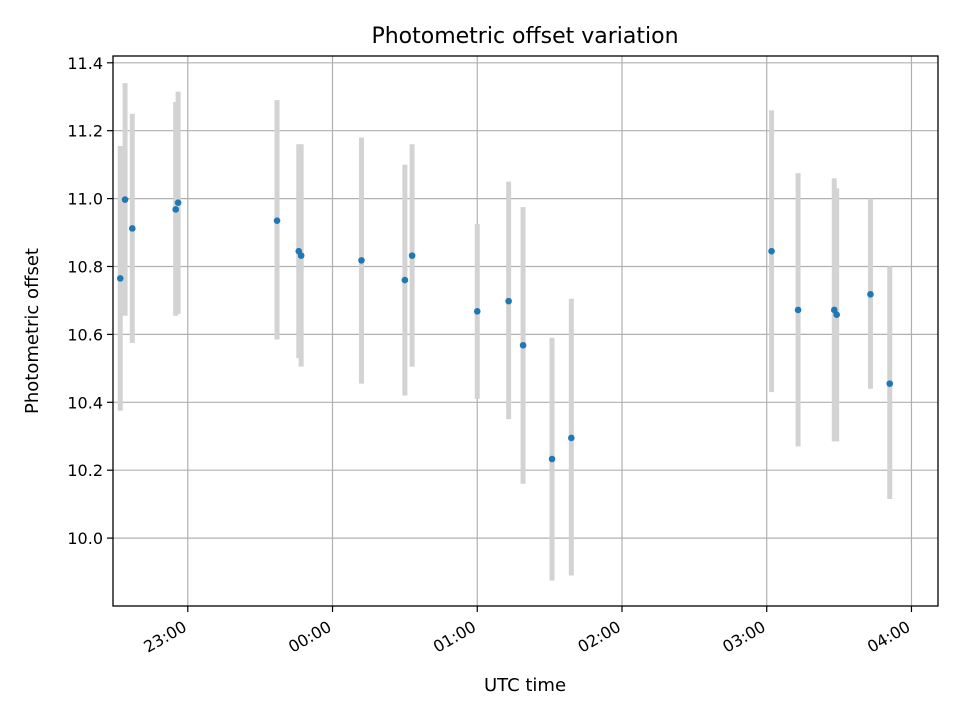 This screenshot has width=960, height=724. What do you see at coordinates (85, 470) in the screenshot?
I see `y-tick-label: 10.2` at bounding box center [85, 470].